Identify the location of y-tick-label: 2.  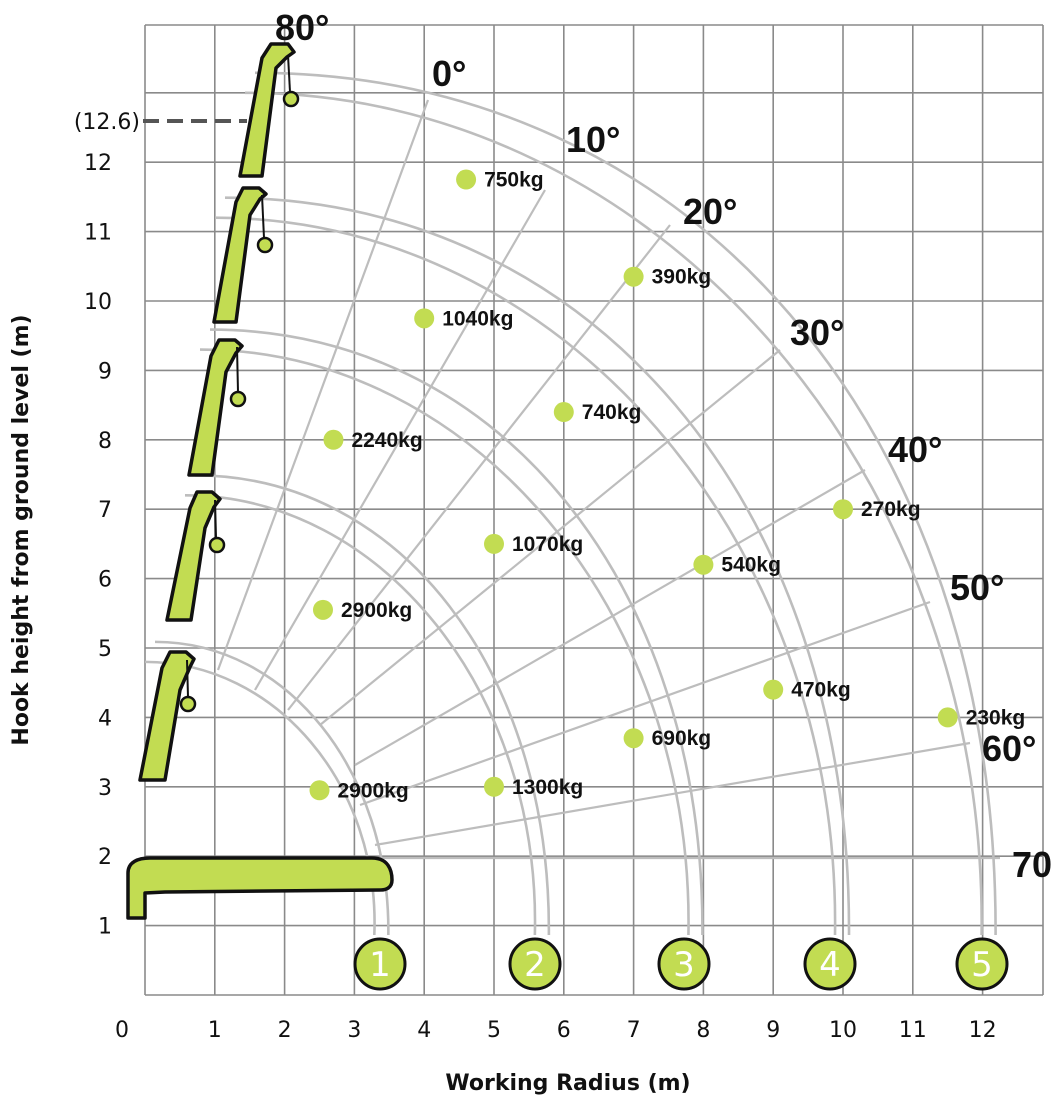
(105, 857).